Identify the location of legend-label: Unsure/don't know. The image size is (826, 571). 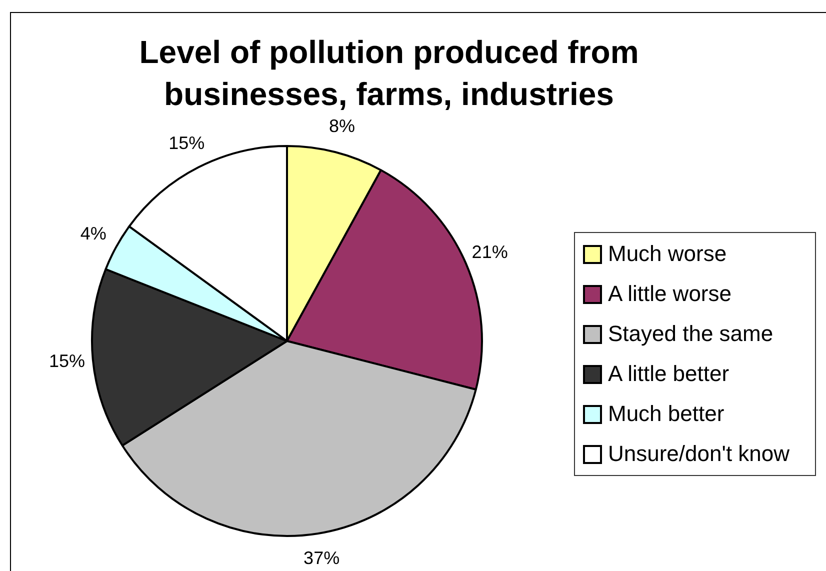
(699, 454).